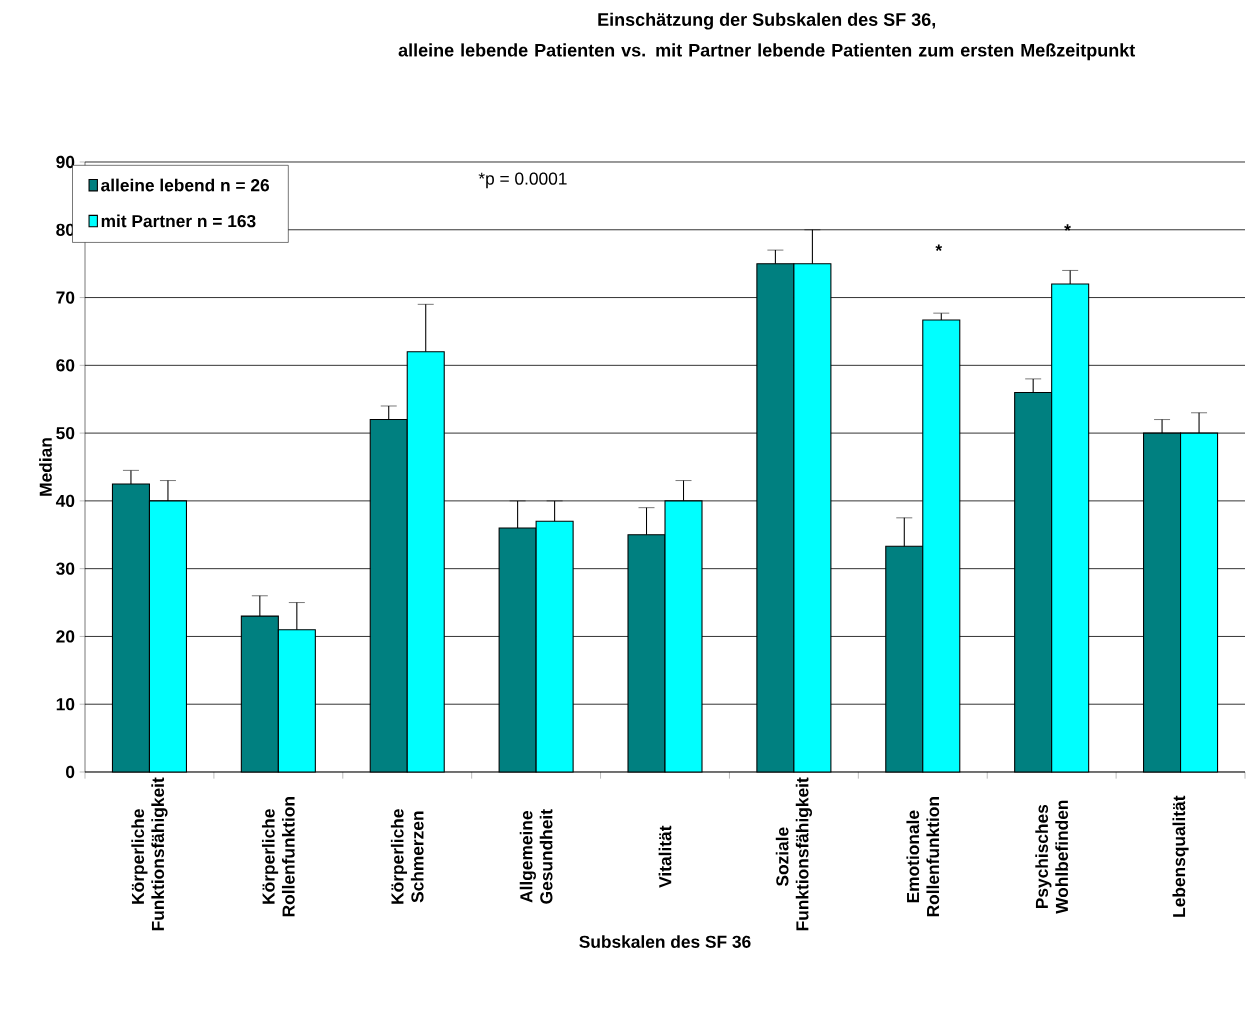 This screenshot has height=1019, width=1248. Describe the element at coordinates (767, 52) in the screenshot. I see `chart-subtitle: alleine lebende Patienten vs. mit Partner lebende Patienten zum ersten Meßzeitpunkt` at that location.